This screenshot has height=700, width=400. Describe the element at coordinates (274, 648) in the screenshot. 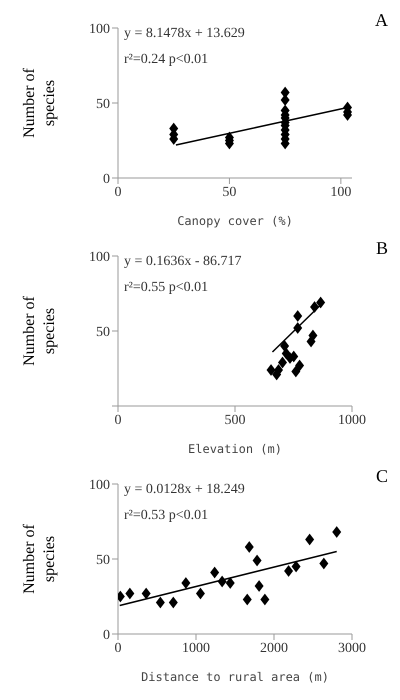

I see `x-tick-label: 2000` at that location.